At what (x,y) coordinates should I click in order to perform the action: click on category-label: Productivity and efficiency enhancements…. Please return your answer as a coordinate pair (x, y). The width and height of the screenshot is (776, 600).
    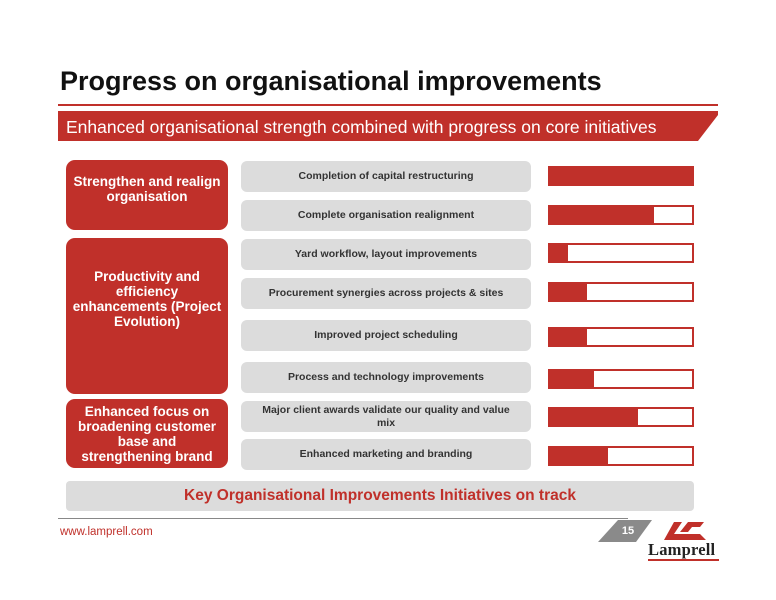
    Looking at the image, I should click on (147, 299).